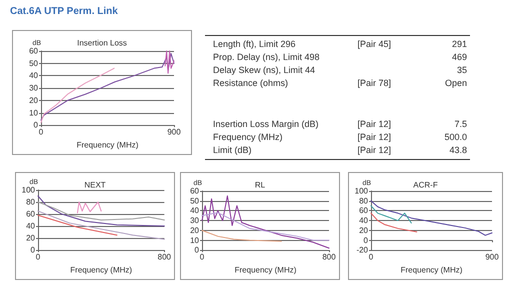 This screenshot has height=306, width=524. What do you see at coordinates (266, 124) in the screenshot?
I see `text: Insertion Loss Margin (dB)` at bounding box center [266, 124].